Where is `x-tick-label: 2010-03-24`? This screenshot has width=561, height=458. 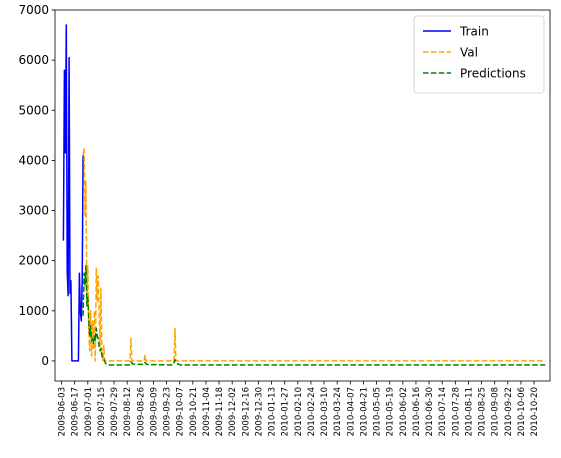
x-tick-label: 2010-03-24 is located at coordinates (338, 411).